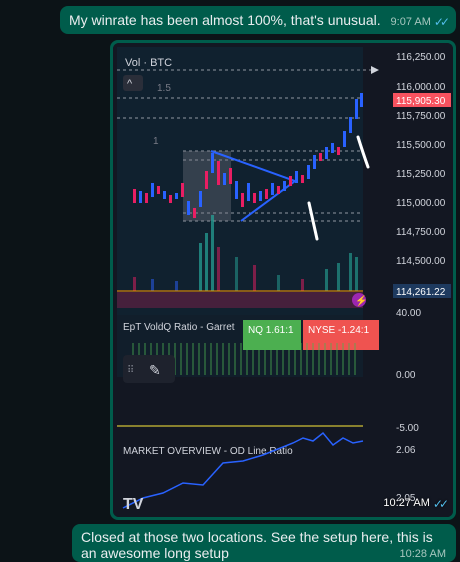 The image size is (460, 562). Describe the element at coordinates (406, 450) in the screenshot. I see `overview-axis-top: 2.06` at that location.